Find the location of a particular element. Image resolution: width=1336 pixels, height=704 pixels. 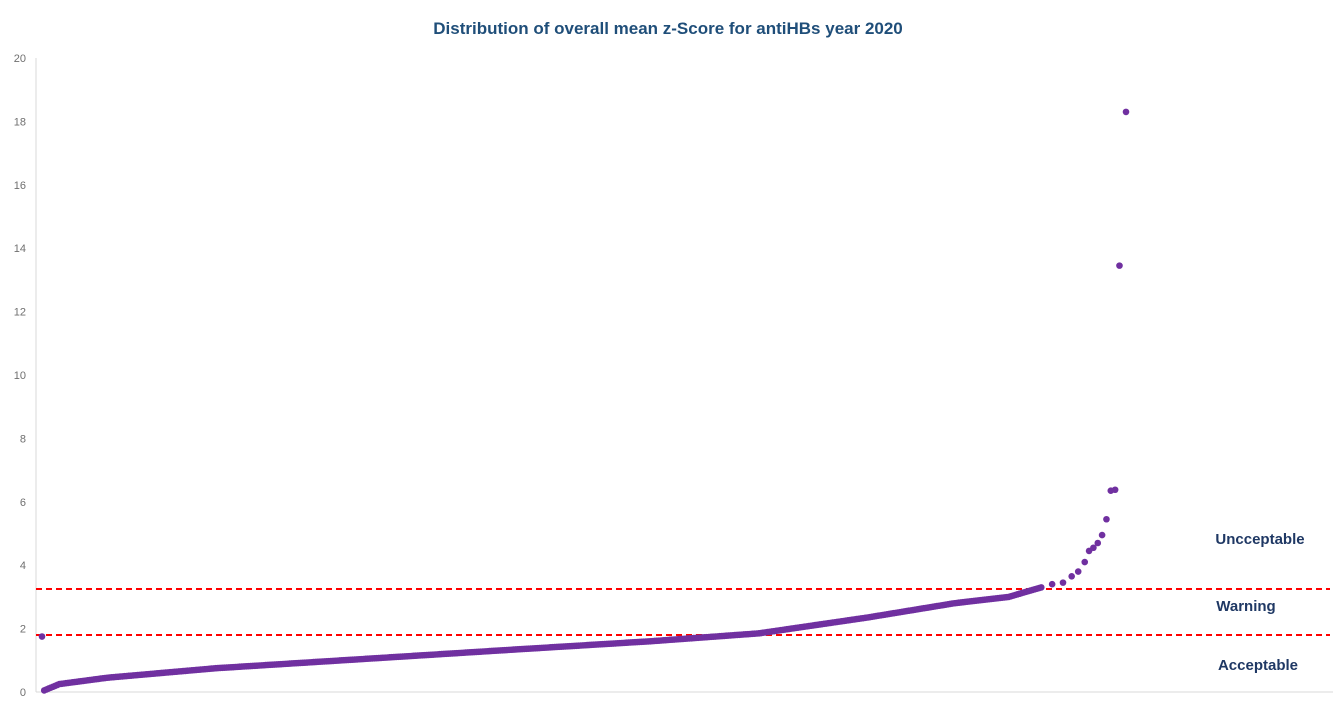

zone-label-acceptable: Acceptable is located at coordinates (1258, 665).